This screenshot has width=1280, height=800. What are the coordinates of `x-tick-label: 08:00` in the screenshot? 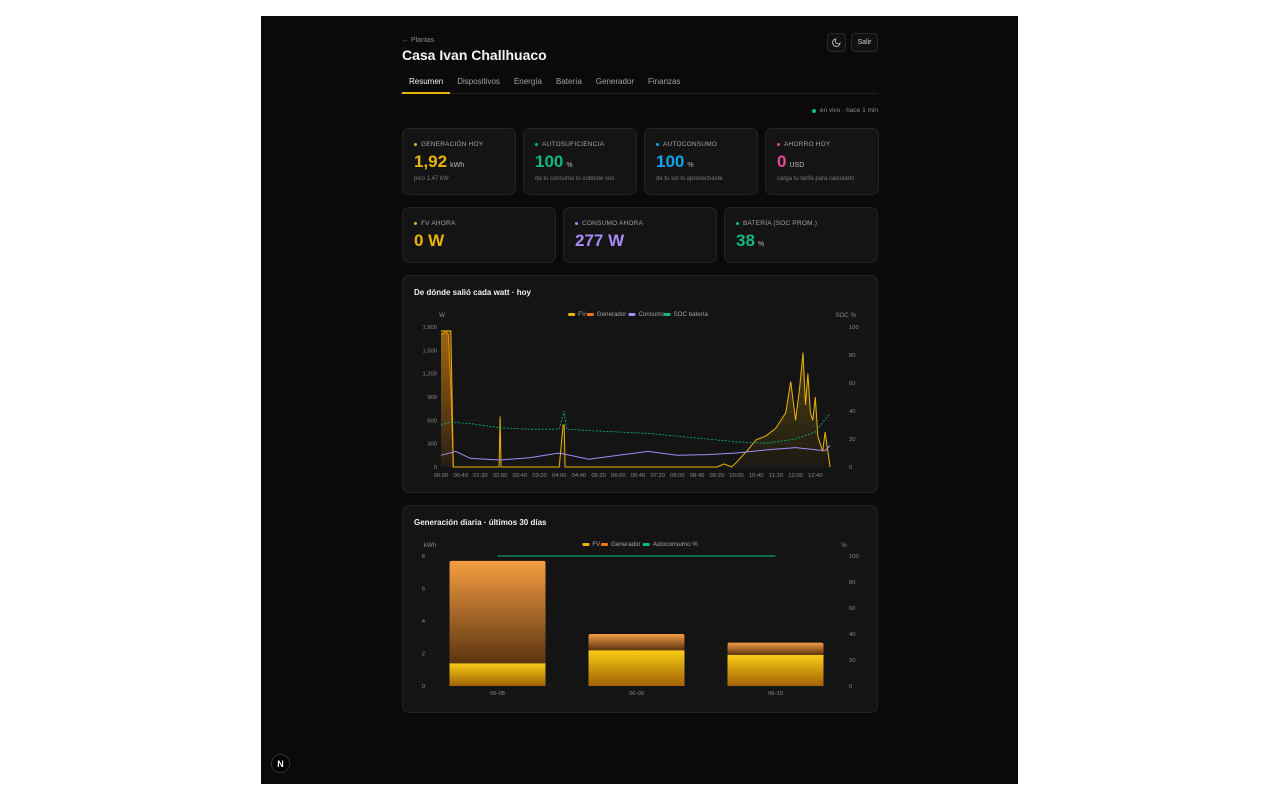 It's located at (677, 476).